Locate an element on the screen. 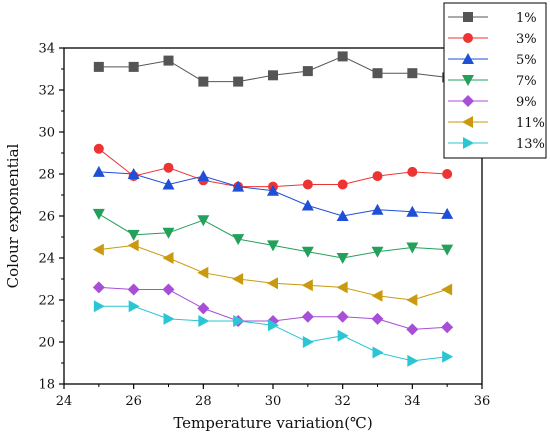 This screenshot has height=437, width=550. legend-label: 9% is located at coordinates (526, 102).